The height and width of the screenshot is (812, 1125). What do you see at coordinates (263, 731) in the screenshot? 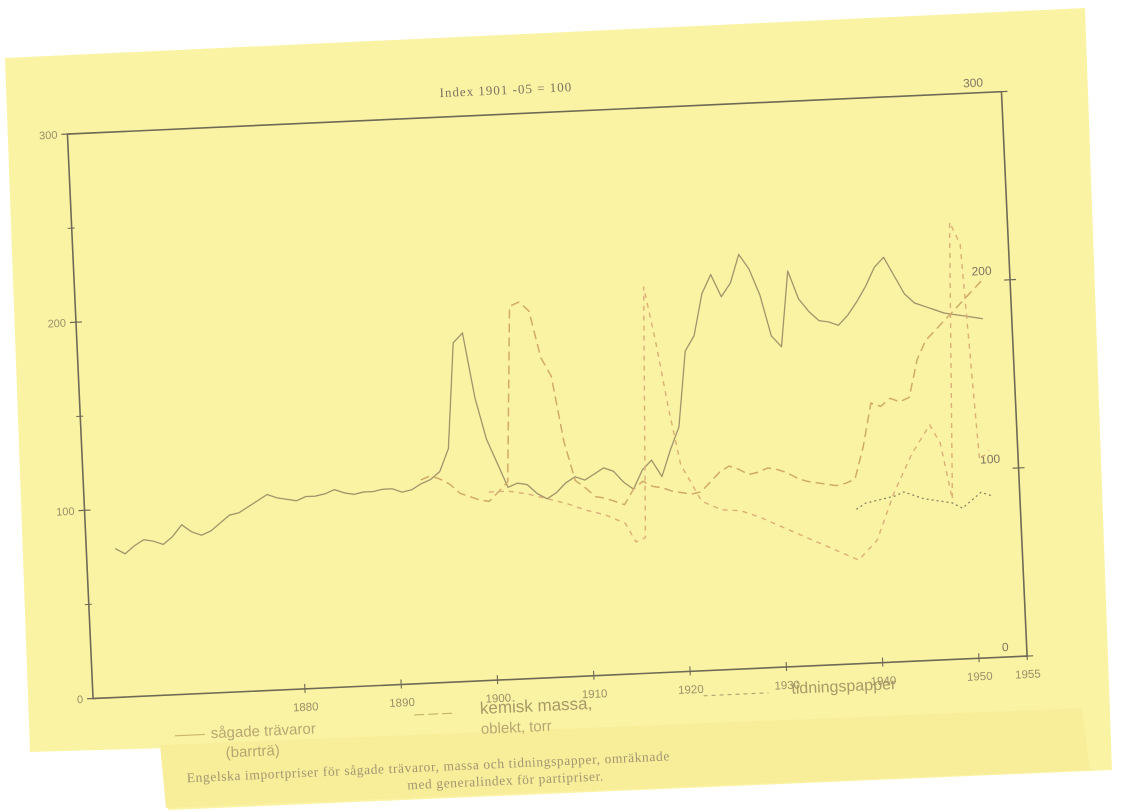
I see `legend-label-sagade: sågade trävaror` at bounding box center [263, 731].